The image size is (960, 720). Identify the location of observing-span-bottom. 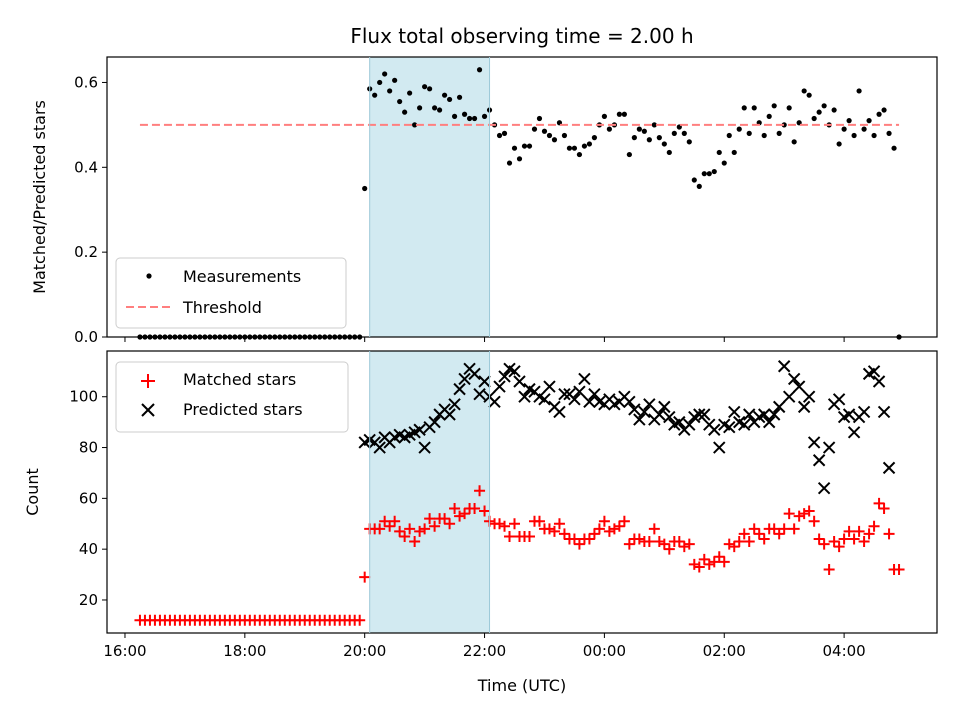
(429, 492).